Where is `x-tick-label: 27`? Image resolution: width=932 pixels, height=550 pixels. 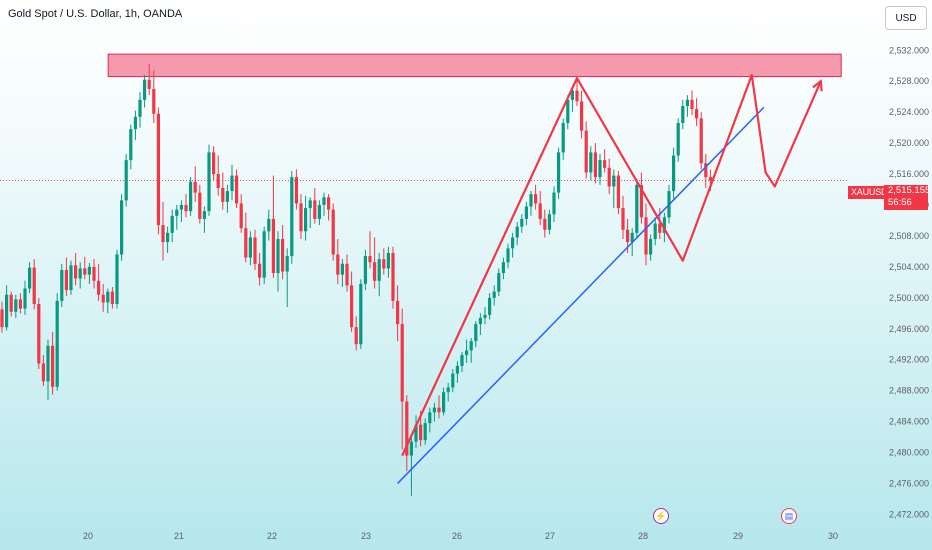
x-tick-label: 27 is located at coordinates (550, 536).